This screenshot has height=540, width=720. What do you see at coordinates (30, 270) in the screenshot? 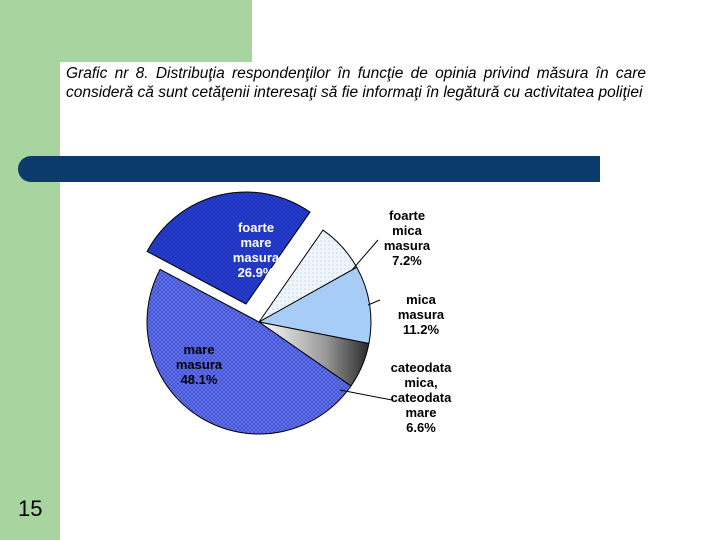
I see `left-decor-bar` at bounding box center [30, 270].